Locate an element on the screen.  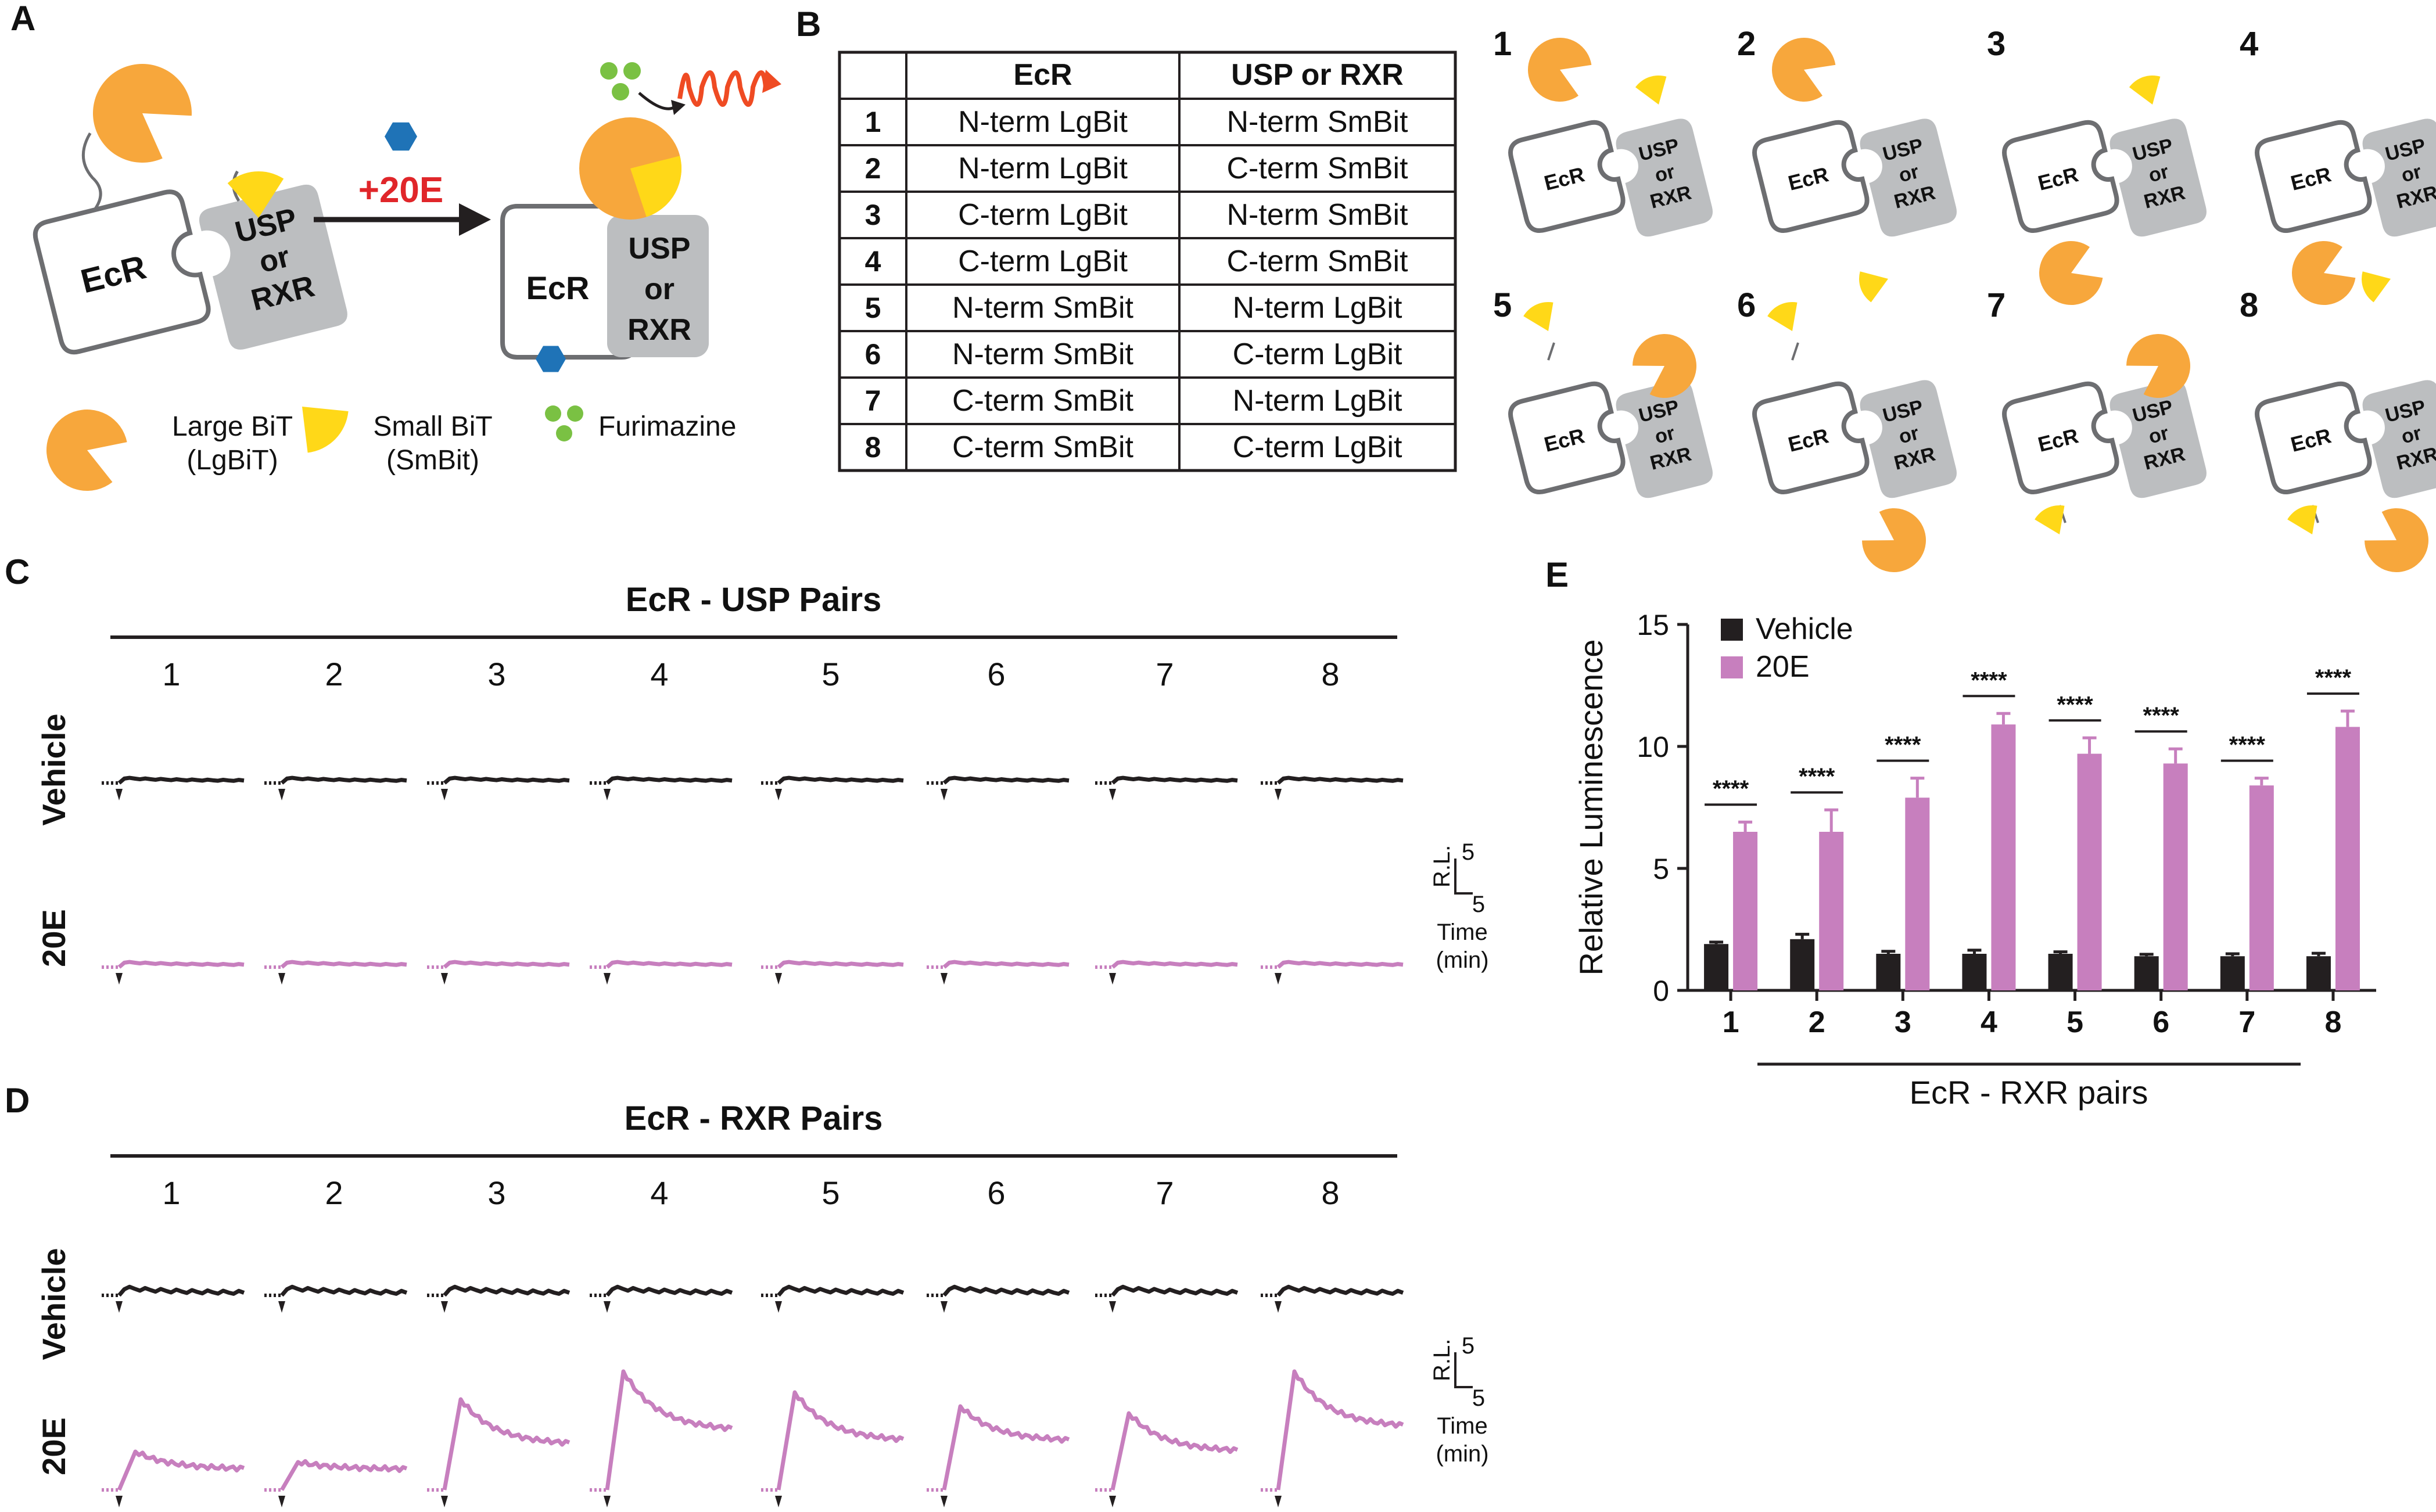
construct-number: 4 is located at coordinates (2249, 44).